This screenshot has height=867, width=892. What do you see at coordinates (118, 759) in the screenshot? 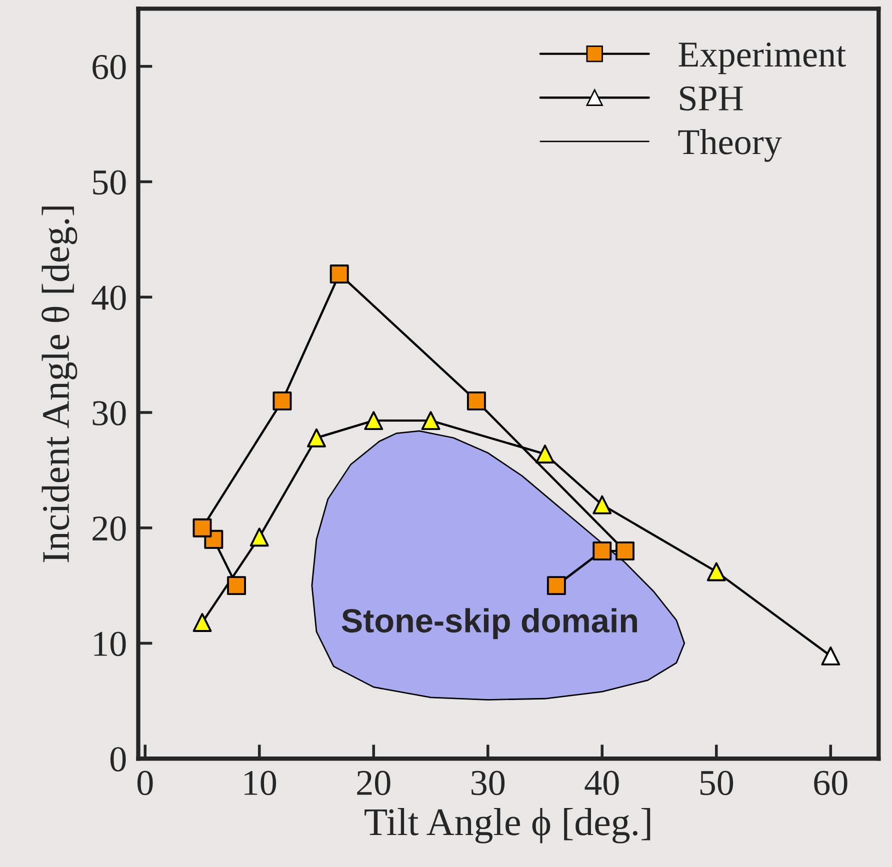
I see `y-tick-label: 0` at bounding box center [118, 759].